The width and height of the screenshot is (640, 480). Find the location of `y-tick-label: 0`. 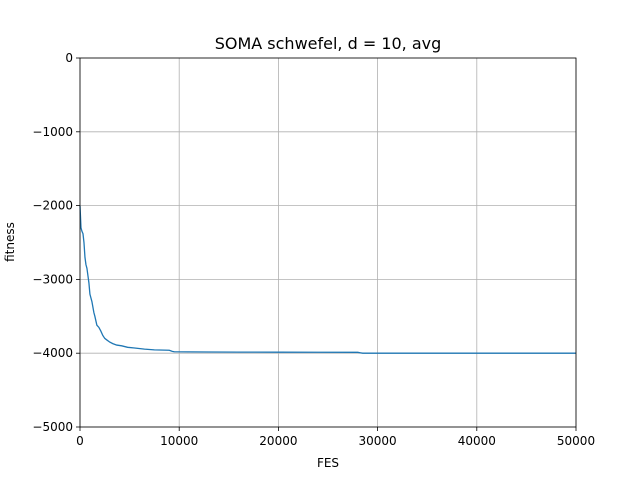

y-tick-label: 0 is located at coordinates (69, 58).